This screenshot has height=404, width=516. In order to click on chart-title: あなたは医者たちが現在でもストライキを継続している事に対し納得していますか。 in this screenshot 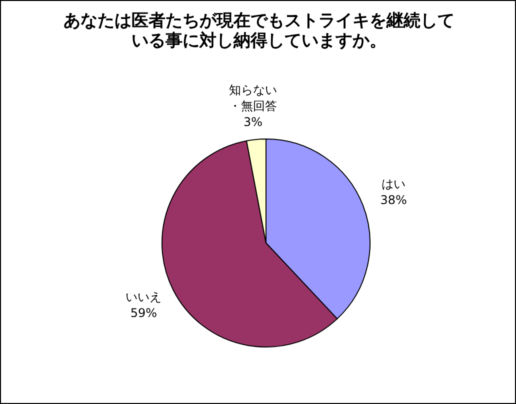, I will do `click(259, 31)`.